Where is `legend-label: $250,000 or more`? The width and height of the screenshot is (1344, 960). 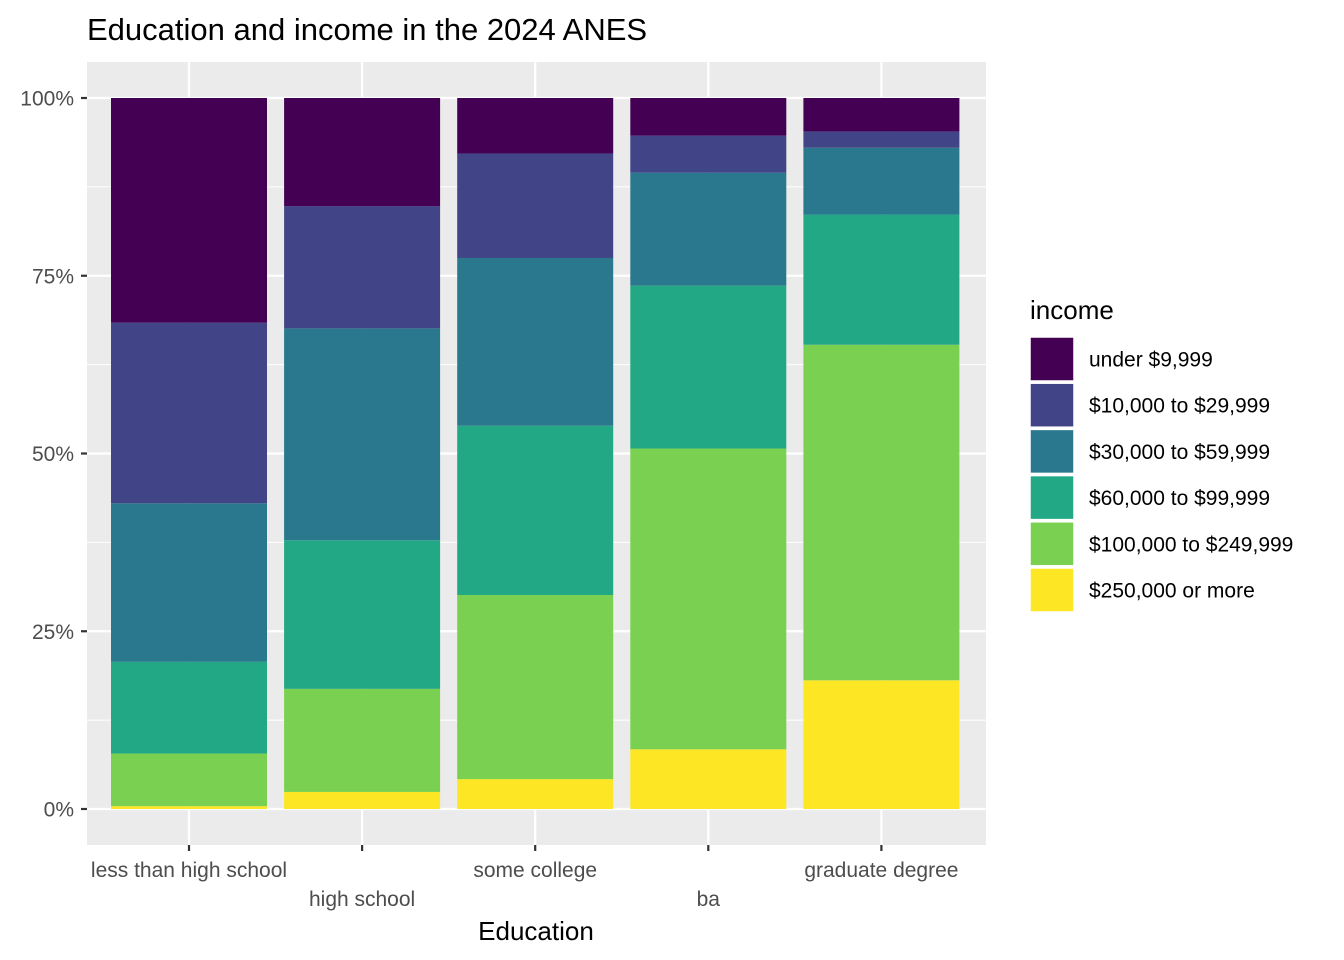 legend-label: $250,000 or more is located at coordinates (1172, 591).